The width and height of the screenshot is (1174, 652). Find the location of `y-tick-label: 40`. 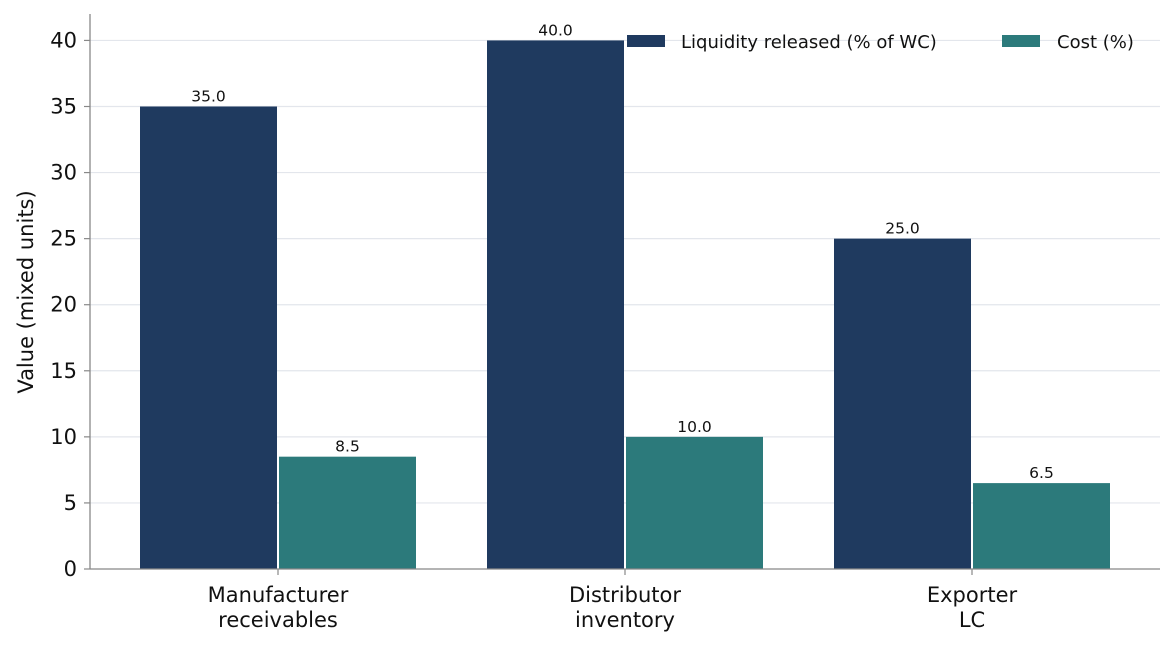

y-tick-label: 40 is located at coordinates (63, 40).